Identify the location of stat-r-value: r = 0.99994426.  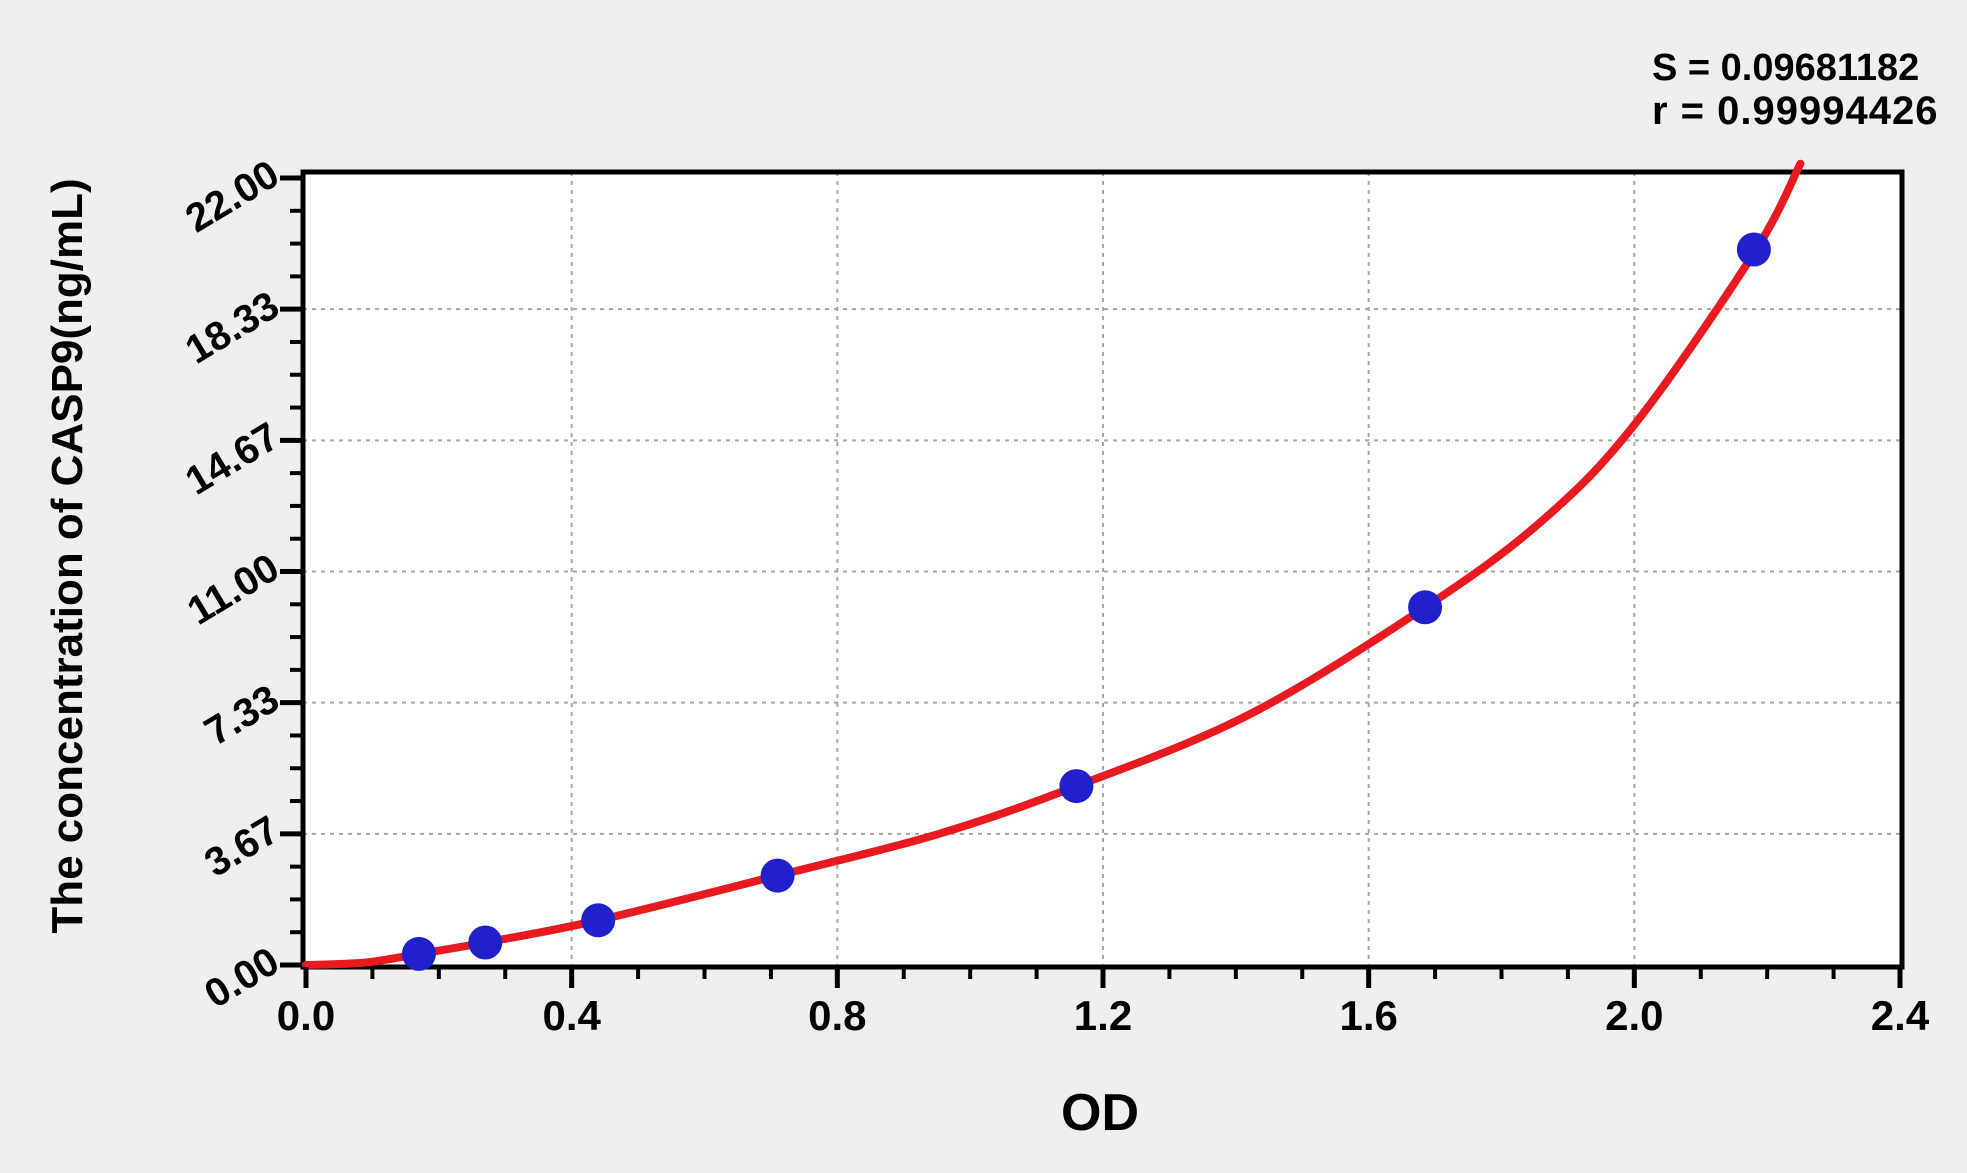
(1795, 111).